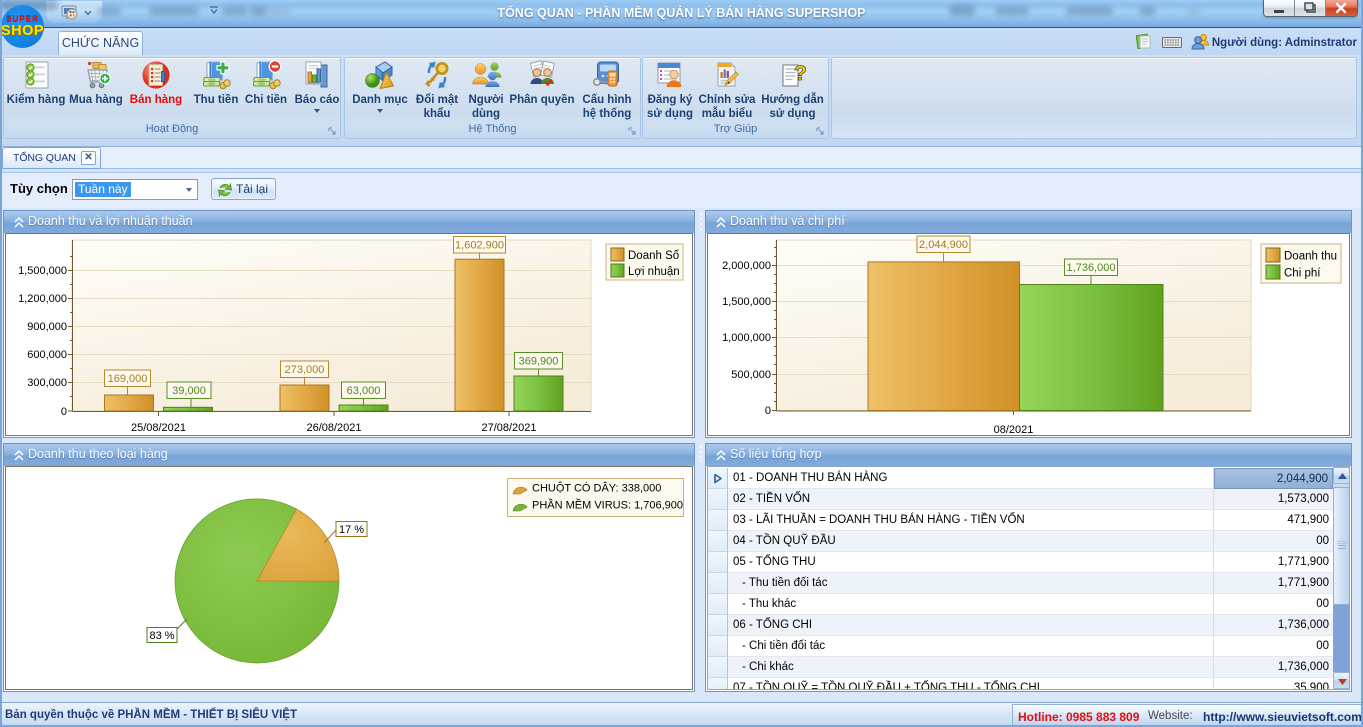 The width and height of the screenshot is (1363, 727). I want to click on svg-text: 169,000, so click(128, 379).